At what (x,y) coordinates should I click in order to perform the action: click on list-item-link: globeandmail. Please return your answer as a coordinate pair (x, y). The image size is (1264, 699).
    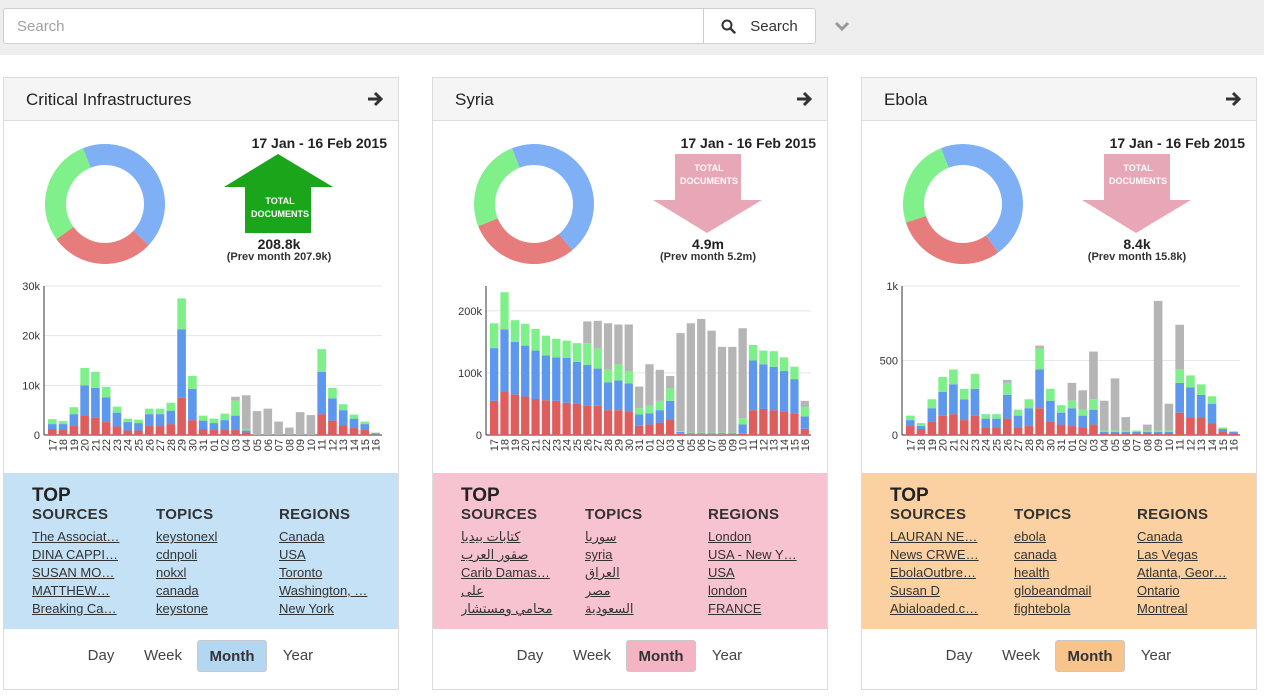
    Looking at the image, I should click on (1053, 590).